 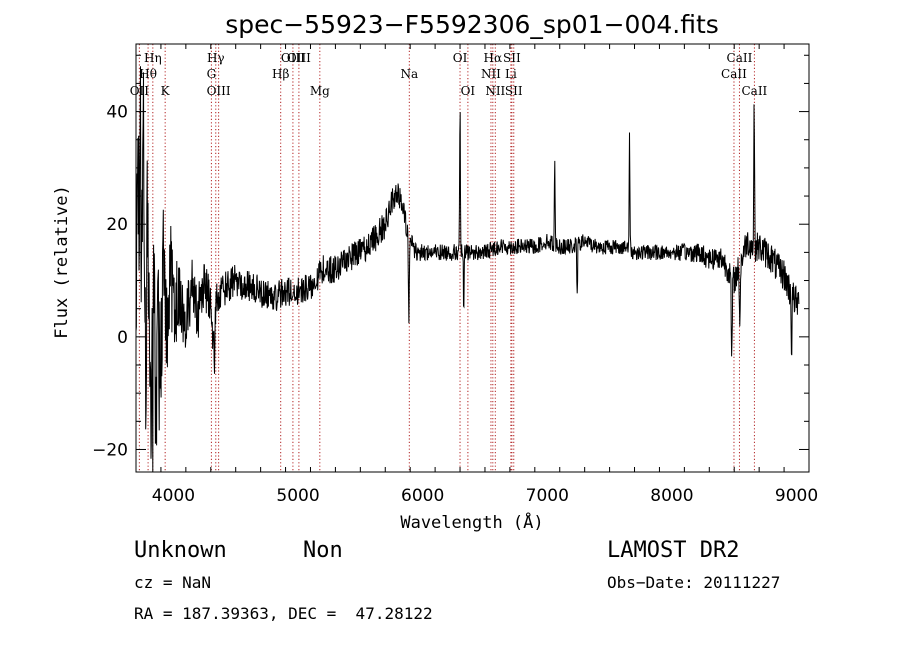 I want to click on line-label: Hη, so click(x=153, y=58).